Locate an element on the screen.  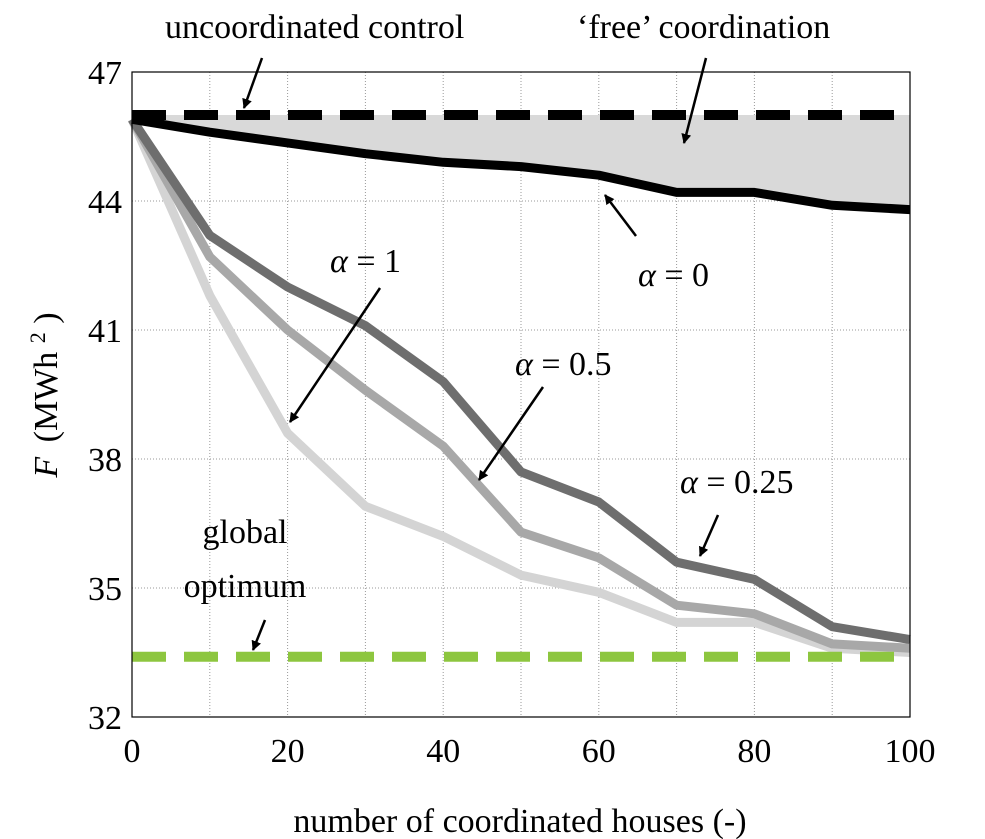
y-axis-title: F (MWh 2 ) is located at coordinates (40, 395).